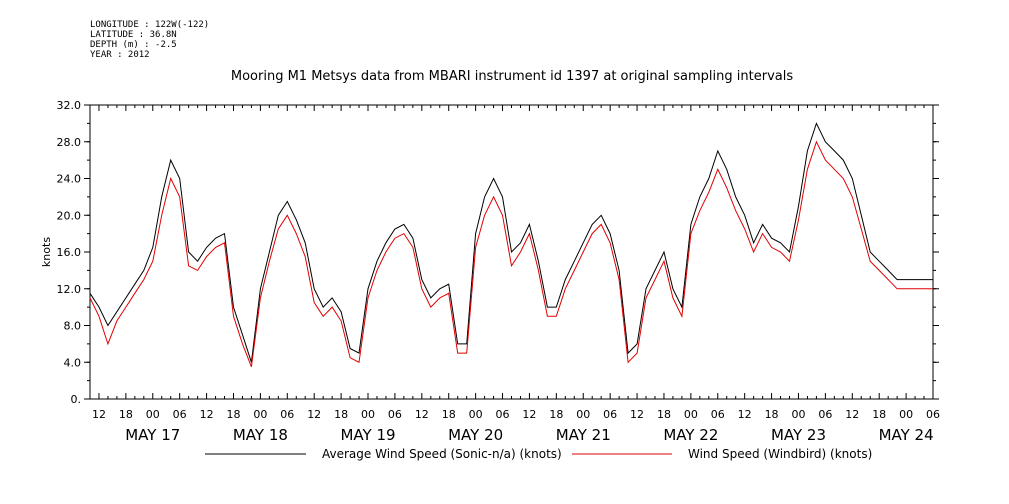 Image resolution: width=1009 pixels, height=504 pixels. Describe the element at coordinates (69, 252) in the screenshot. I see `y-tick-label: 16.0` at that location.